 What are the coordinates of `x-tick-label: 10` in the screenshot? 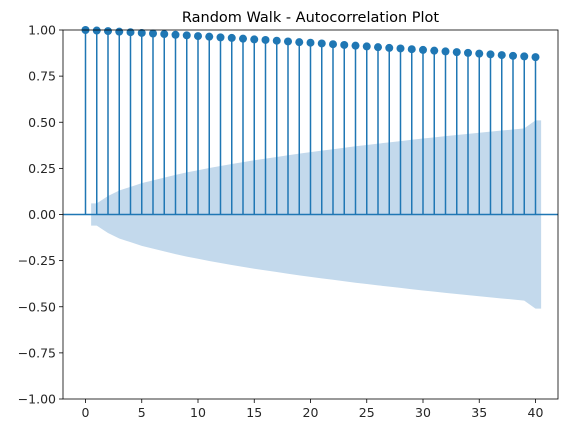 It's located at (198, 412).